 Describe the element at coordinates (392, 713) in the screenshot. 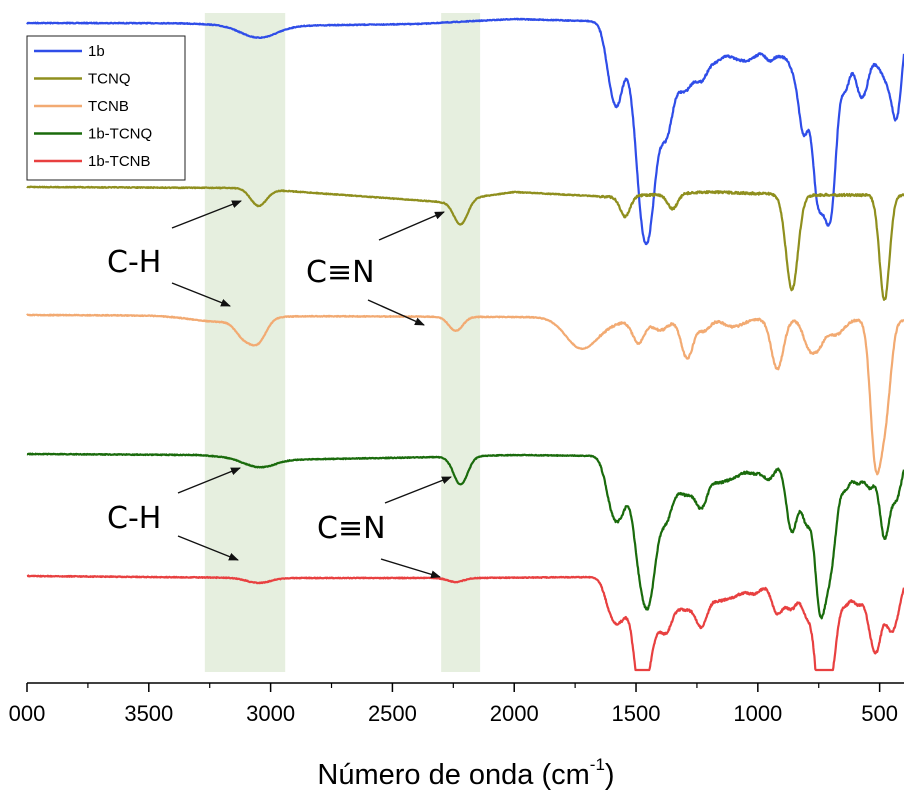

I see `x-tick-label: 2500` at that location.